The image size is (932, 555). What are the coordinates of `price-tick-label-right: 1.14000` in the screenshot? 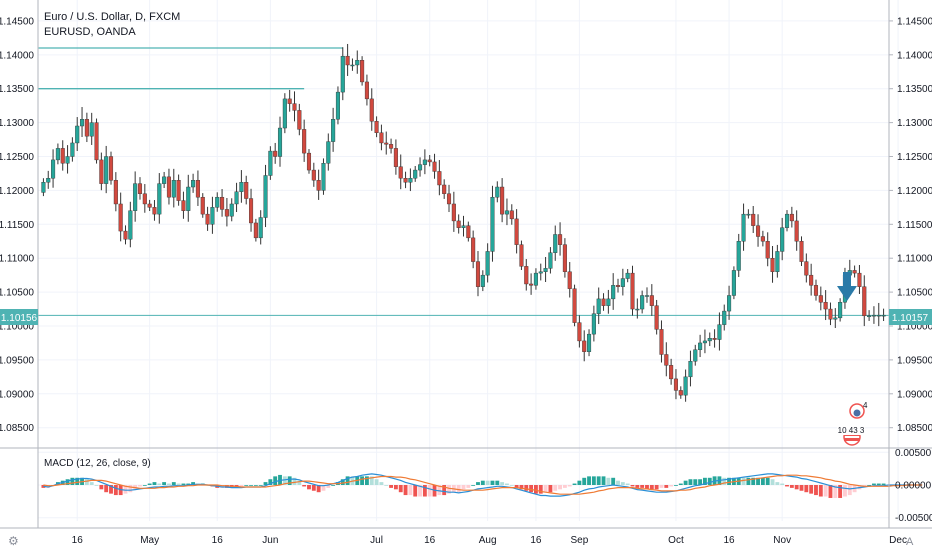 It's located at (914, 55).